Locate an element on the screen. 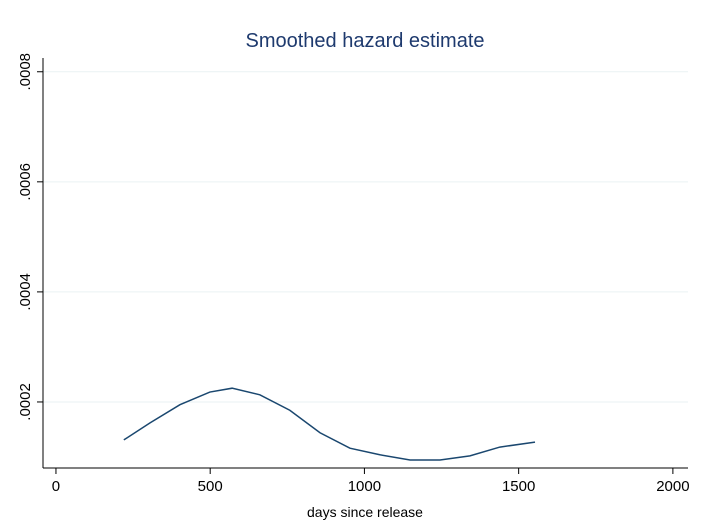 The image size is (707, 525). y-tick-label: .0006 is located at coordinates (25, 182).